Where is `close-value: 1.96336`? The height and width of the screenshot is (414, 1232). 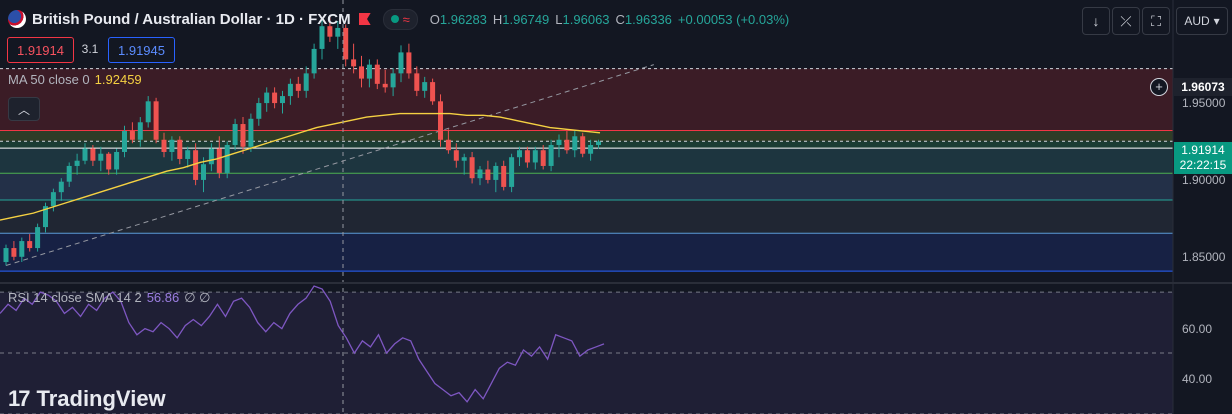 close-value: 1.96336 is located at coordinates (648, 19).